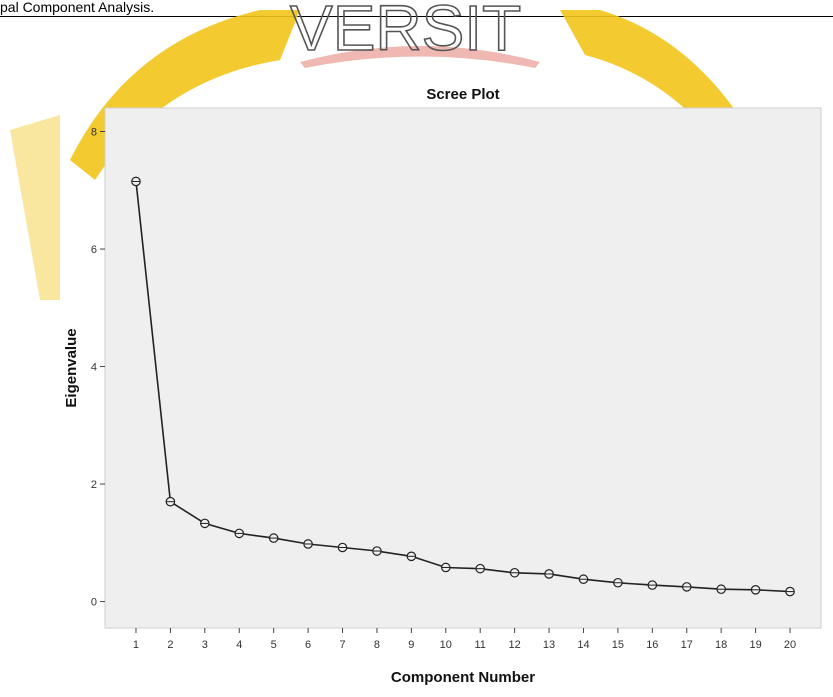 The image size is (833, 697). What do you see at coordinates (549, 645) in the screenshot?
I see `x-tick-label: 13` at bounding box center [549, 645].